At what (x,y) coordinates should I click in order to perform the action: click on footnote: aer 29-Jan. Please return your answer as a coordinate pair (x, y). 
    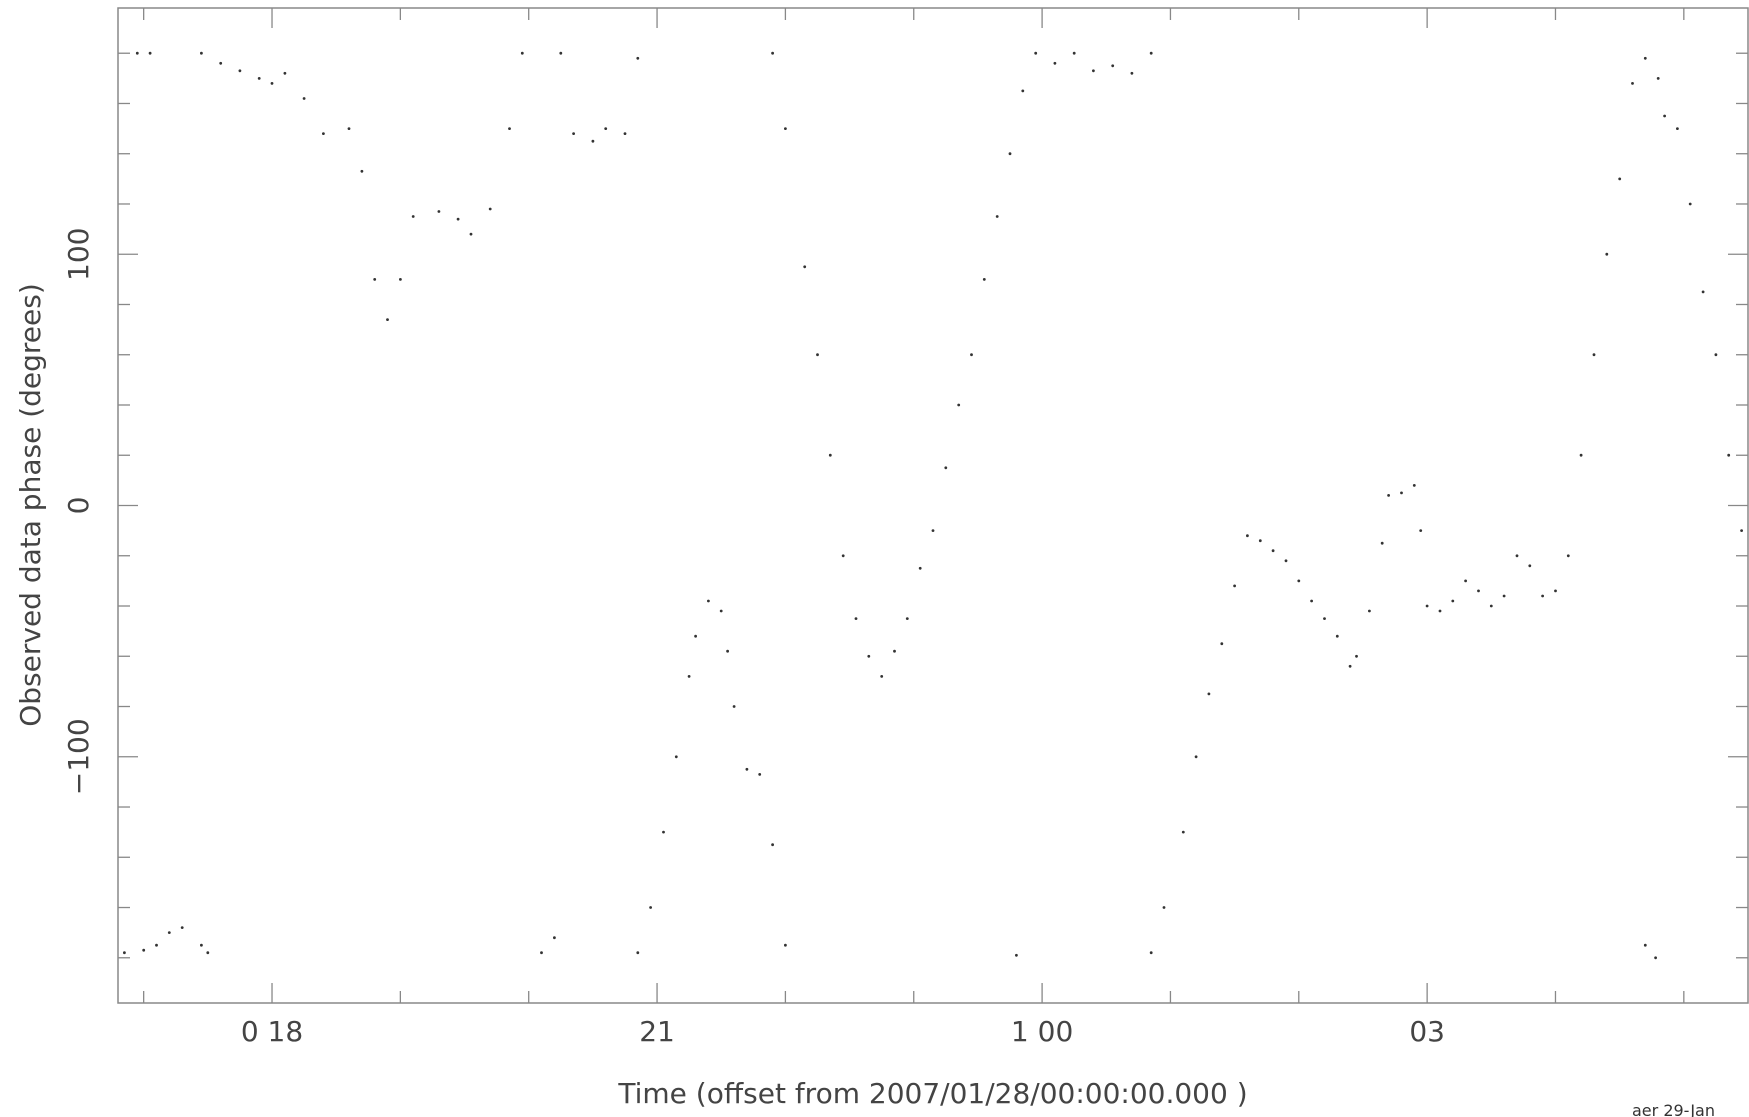
    Looking at the image, I should click on (1673, 1109).